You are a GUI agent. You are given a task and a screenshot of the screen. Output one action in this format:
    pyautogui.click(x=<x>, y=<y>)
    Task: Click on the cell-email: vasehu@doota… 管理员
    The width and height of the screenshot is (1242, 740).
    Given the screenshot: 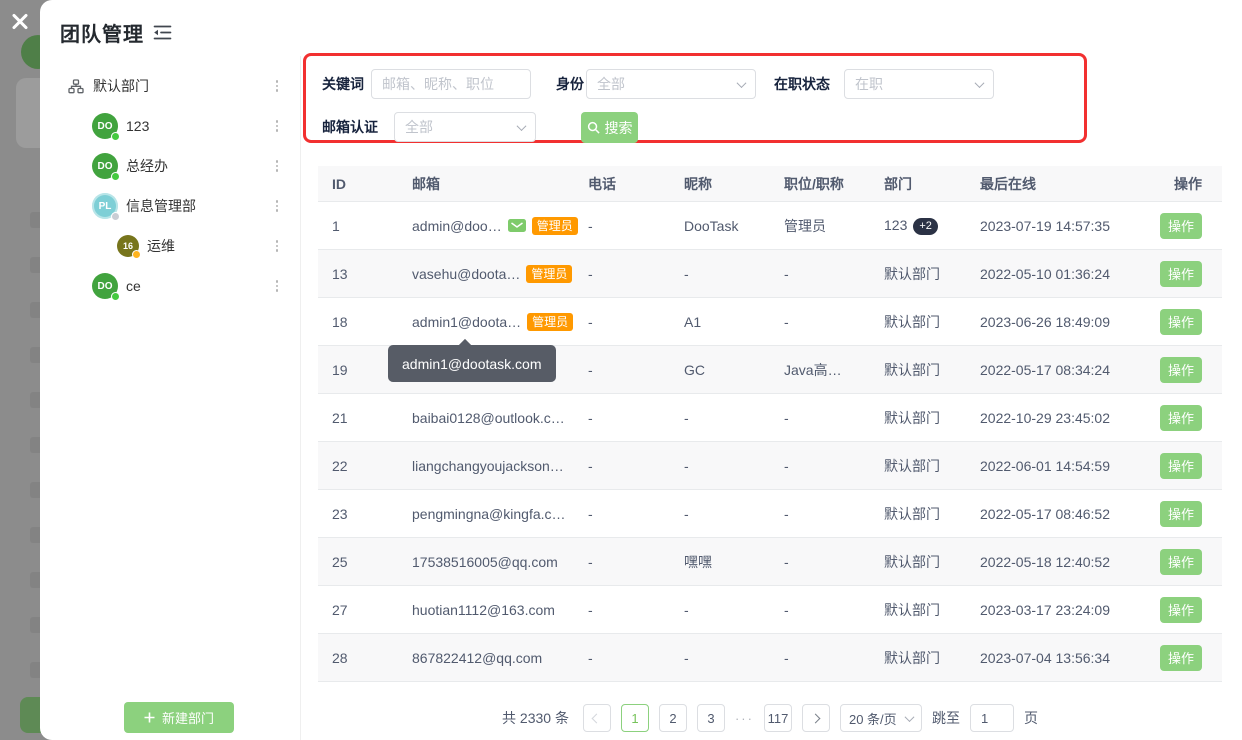 What is the action you would take?
    pyautogui.click(x=500, y=273)
    